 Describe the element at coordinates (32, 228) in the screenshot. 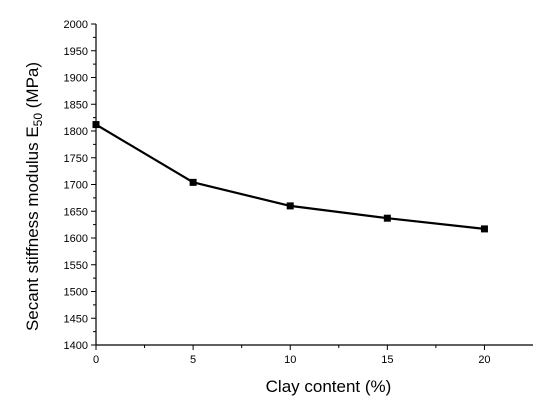

I see `y-axis-title-main: Secant stiffness modulus E` at that location.